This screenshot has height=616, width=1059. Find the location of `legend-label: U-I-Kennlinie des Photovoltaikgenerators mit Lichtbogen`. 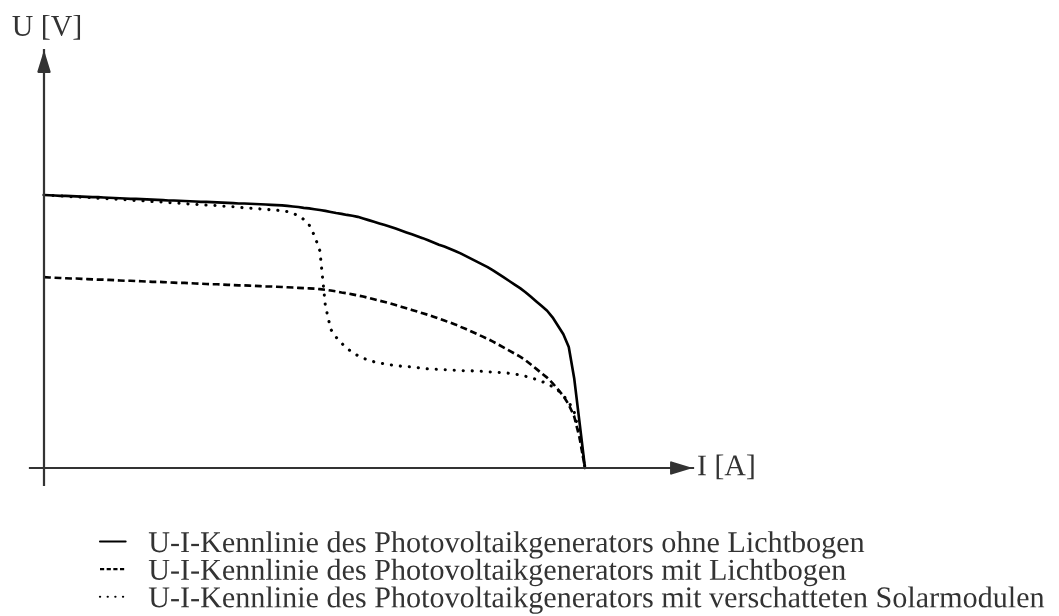

legend-label: U-I-Kennlinie des Photovoltaikgenerators mit Lichtbogen is located at coordinates (497, 572).